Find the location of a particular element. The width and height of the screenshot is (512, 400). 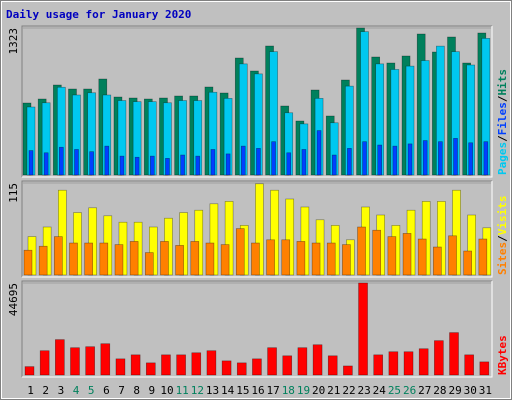

legend: Sites/Visits is located at coordinates (502, 236).